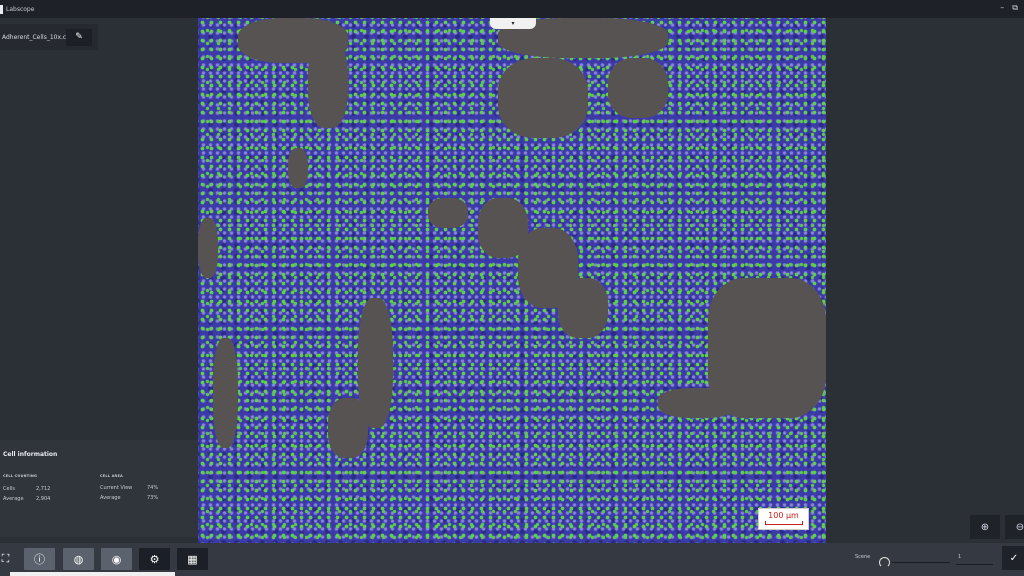  I want to click on check-icon: ✓, so click(1014, 558).